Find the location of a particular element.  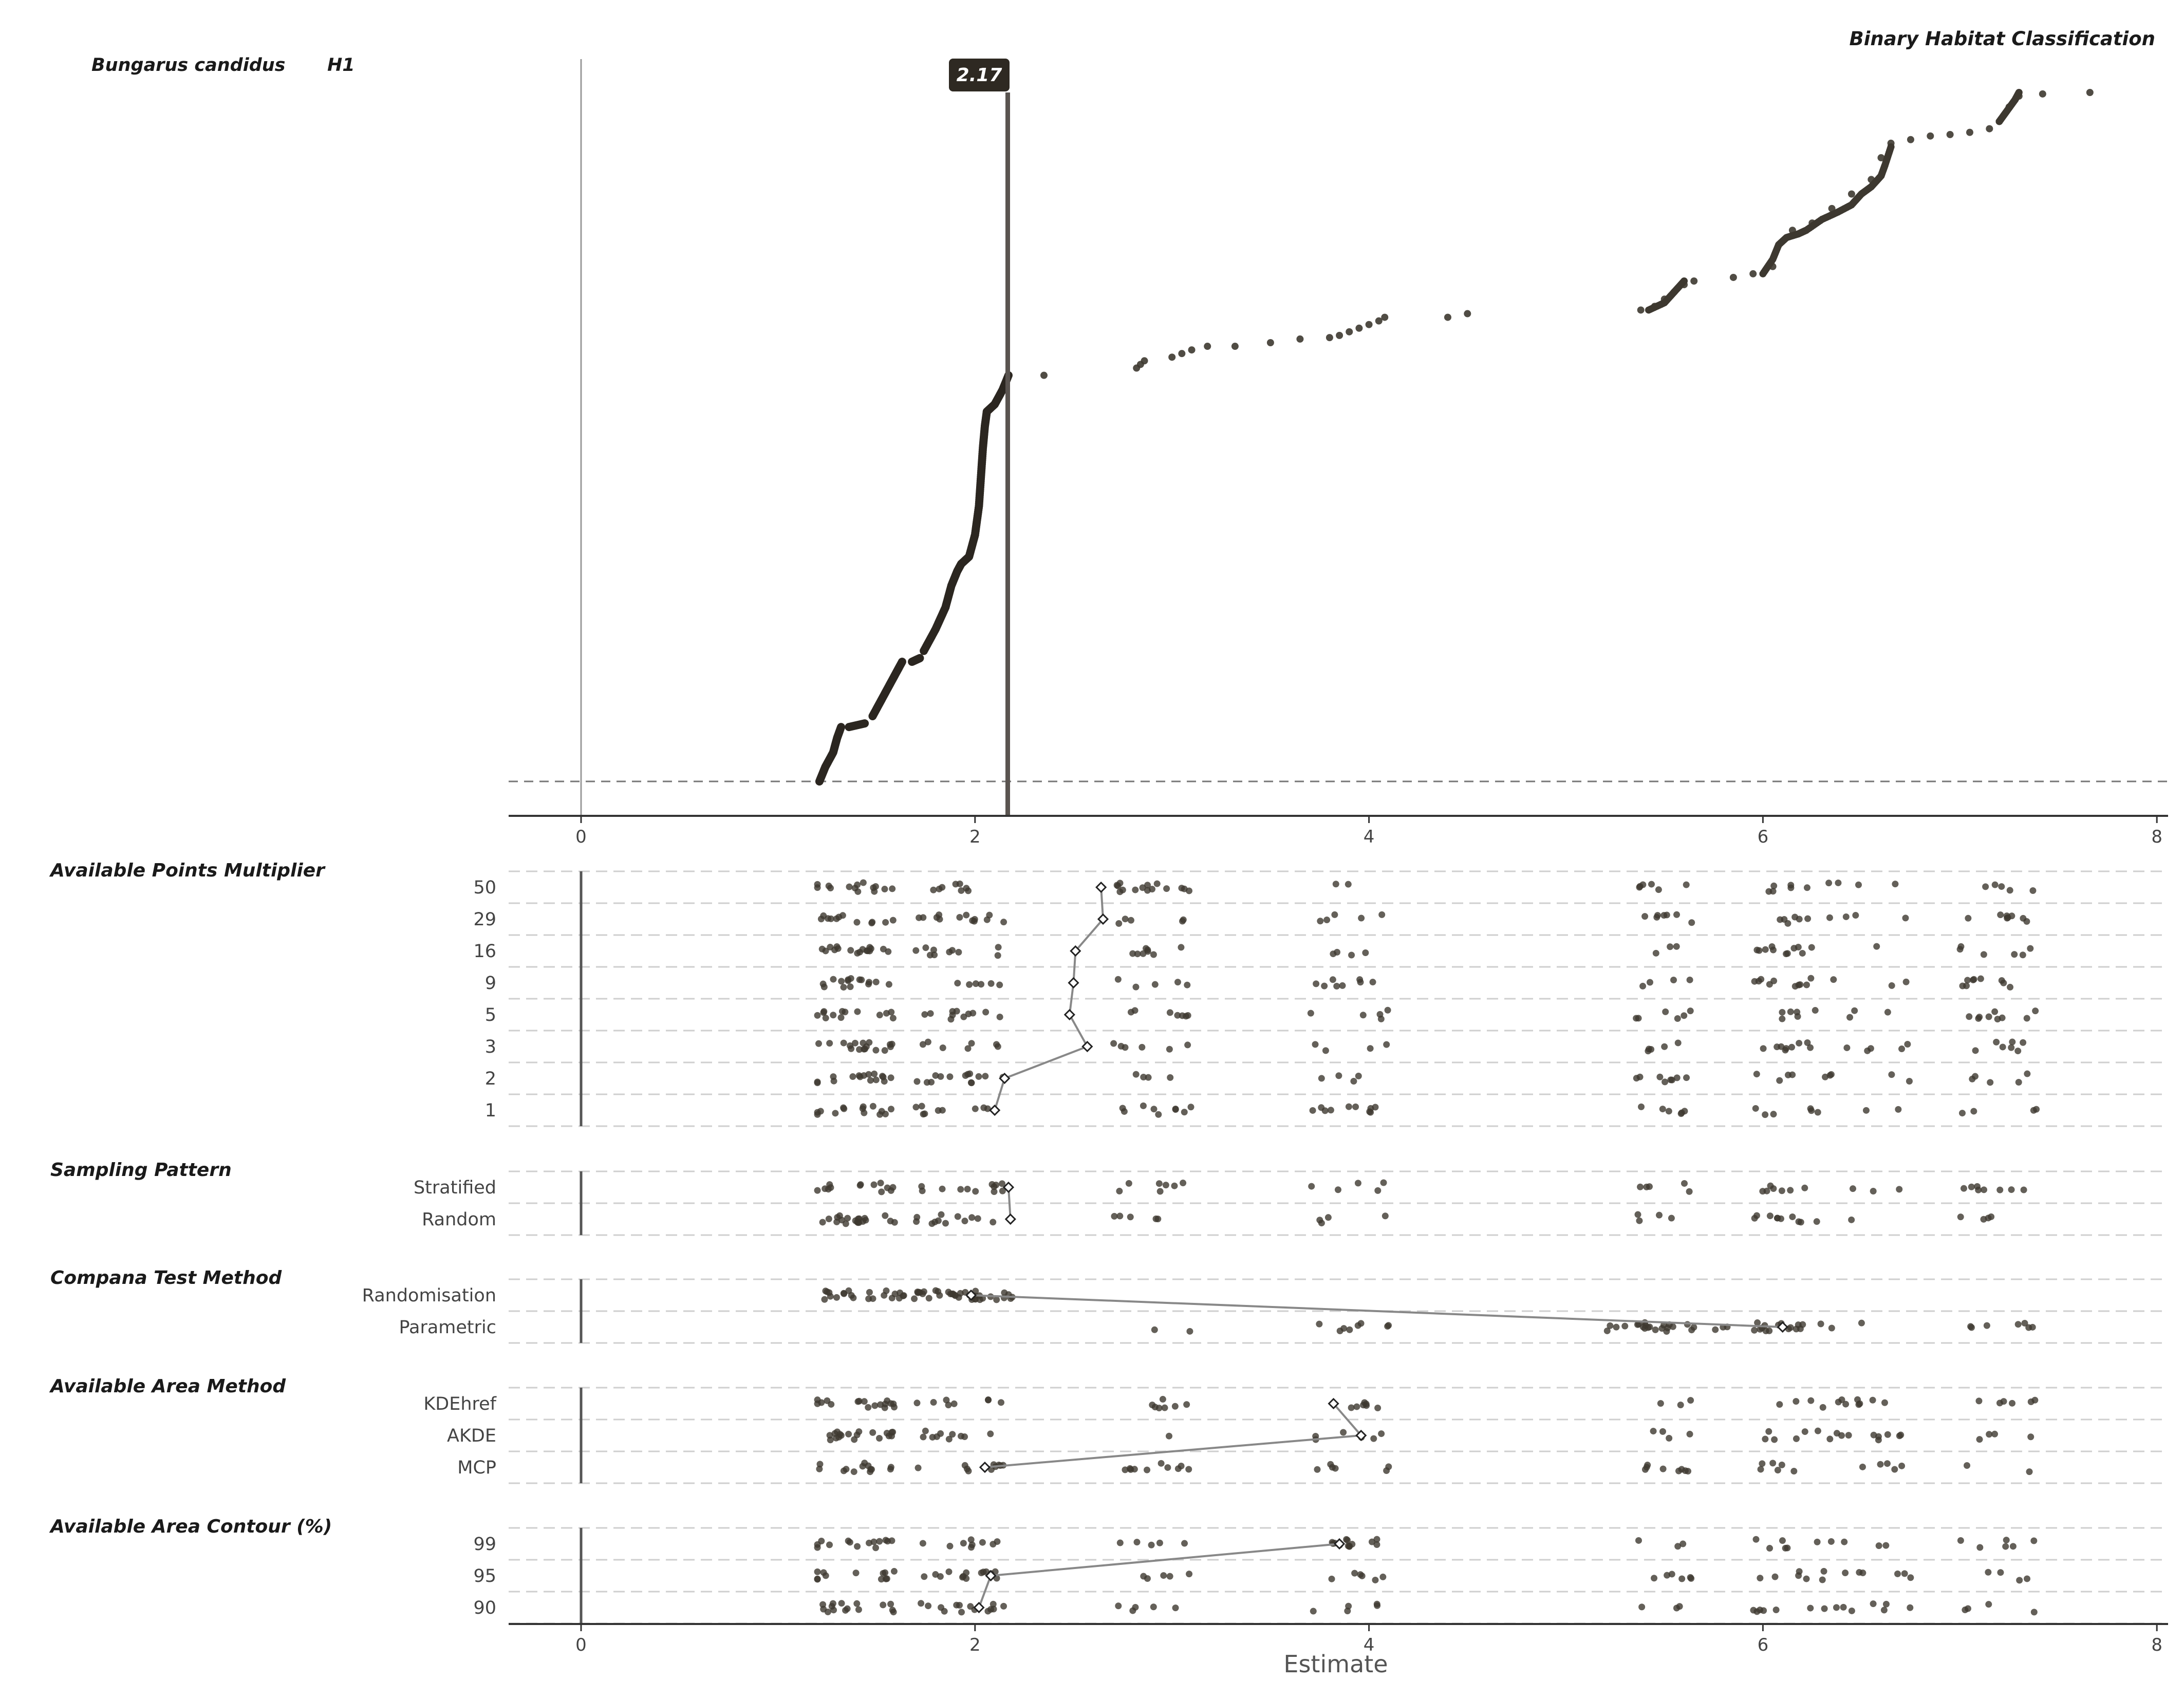

row-label: 9 is located at coordinates (490, 983).